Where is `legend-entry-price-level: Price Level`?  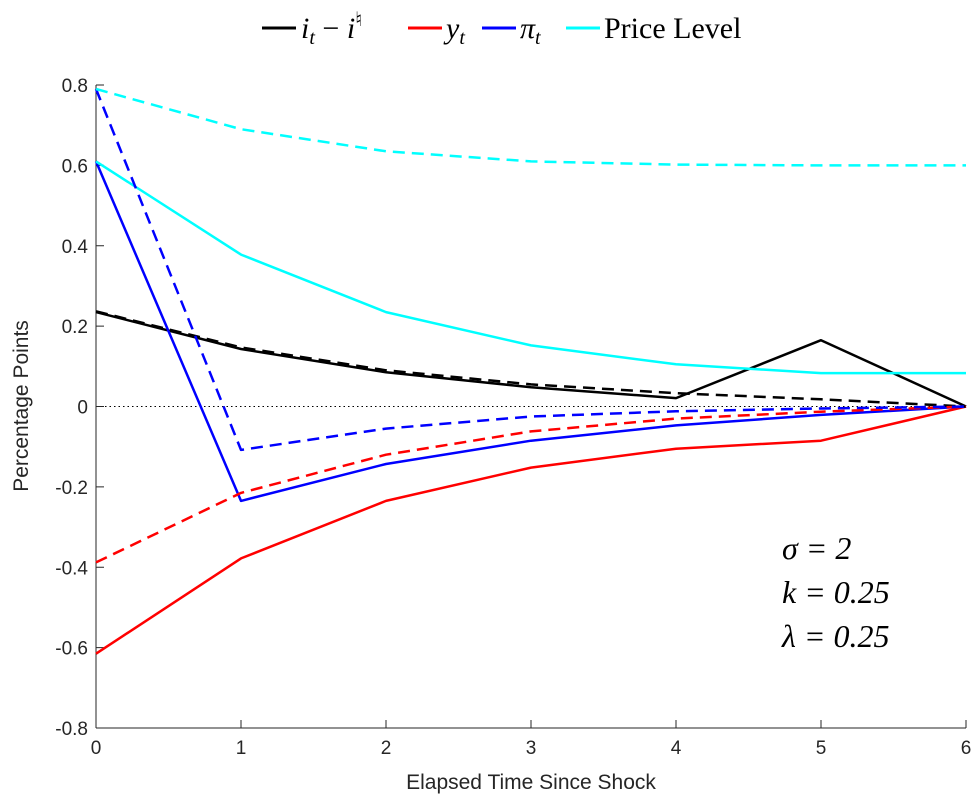
legend-entry-price-level: Price Level is located at coordinates (653, 28).